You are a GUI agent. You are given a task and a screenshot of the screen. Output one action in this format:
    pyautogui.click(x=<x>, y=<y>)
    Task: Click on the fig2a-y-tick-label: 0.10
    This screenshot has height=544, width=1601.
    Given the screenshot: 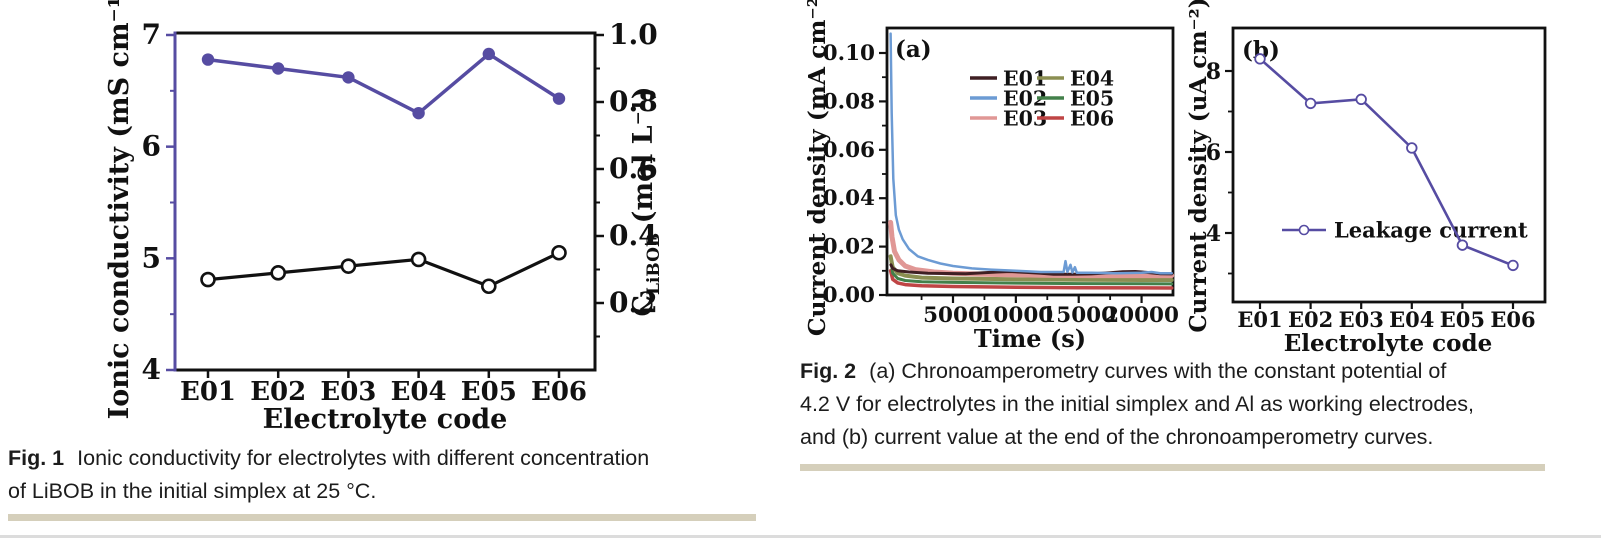 What is the action you would take?
    pyautogui.click(x=849, y=53)
    